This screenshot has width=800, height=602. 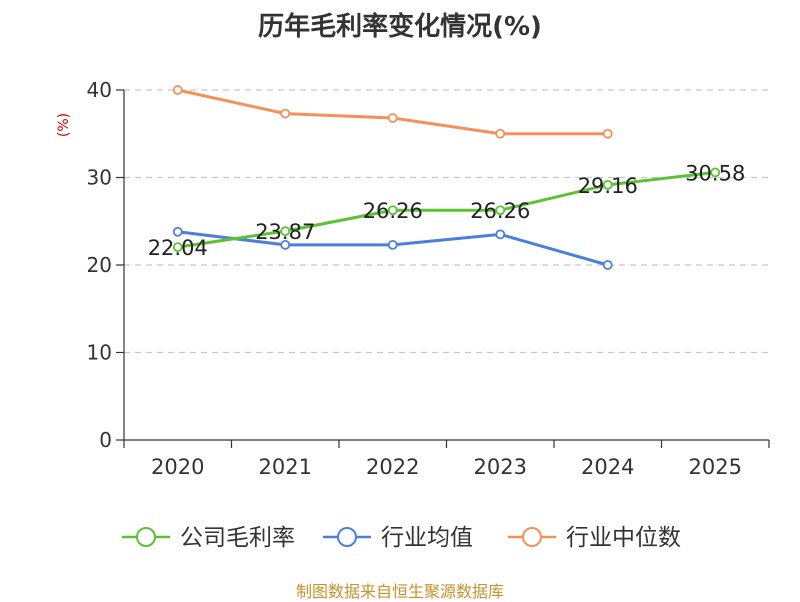 I want to click on data-label: 23.87, so click(x=285, y=232).